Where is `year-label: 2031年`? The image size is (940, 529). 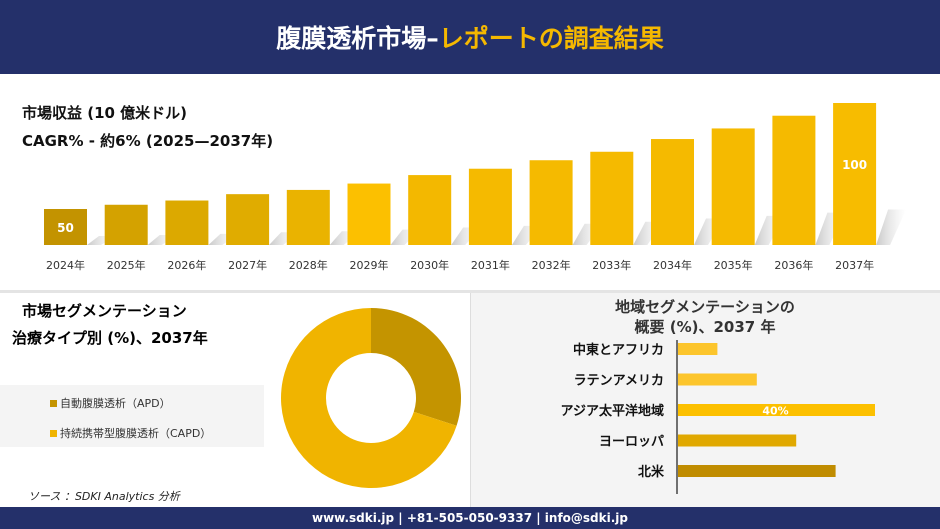
year-label: 2031年 is located at coordinates (490, 265).